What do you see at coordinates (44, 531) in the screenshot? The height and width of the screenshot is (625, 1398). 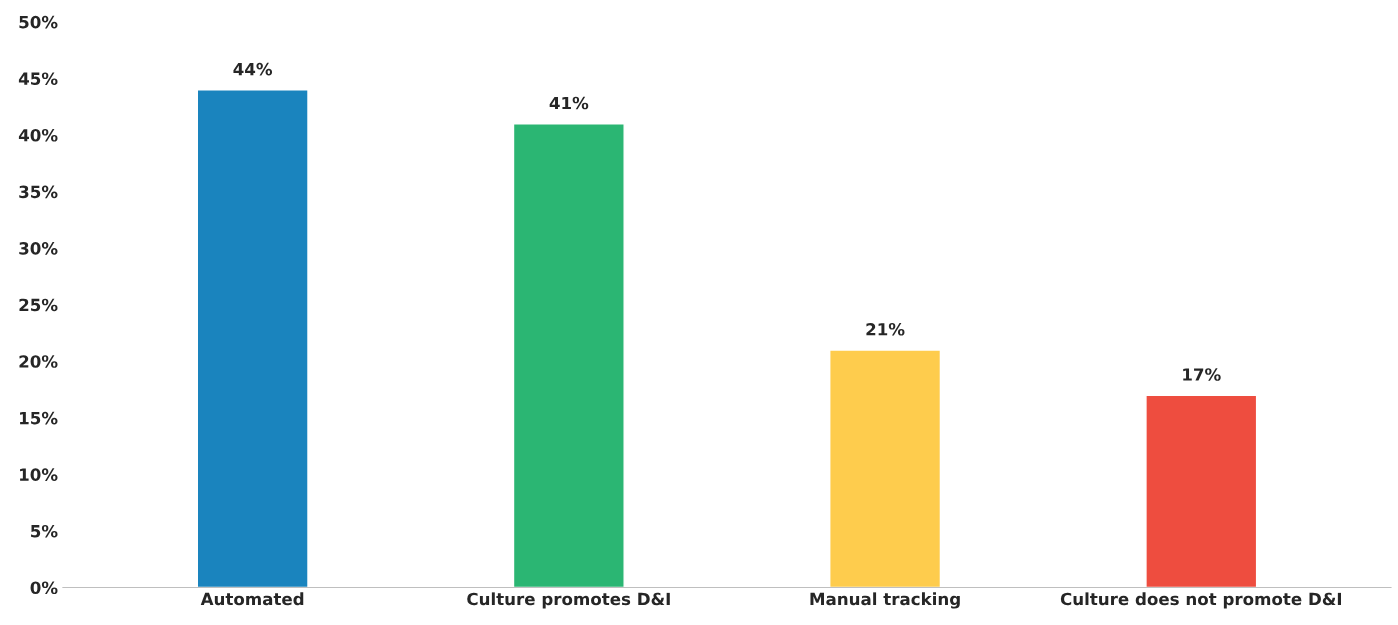 I see `y-tick-label: 5%` at bounding box center [44, 531].